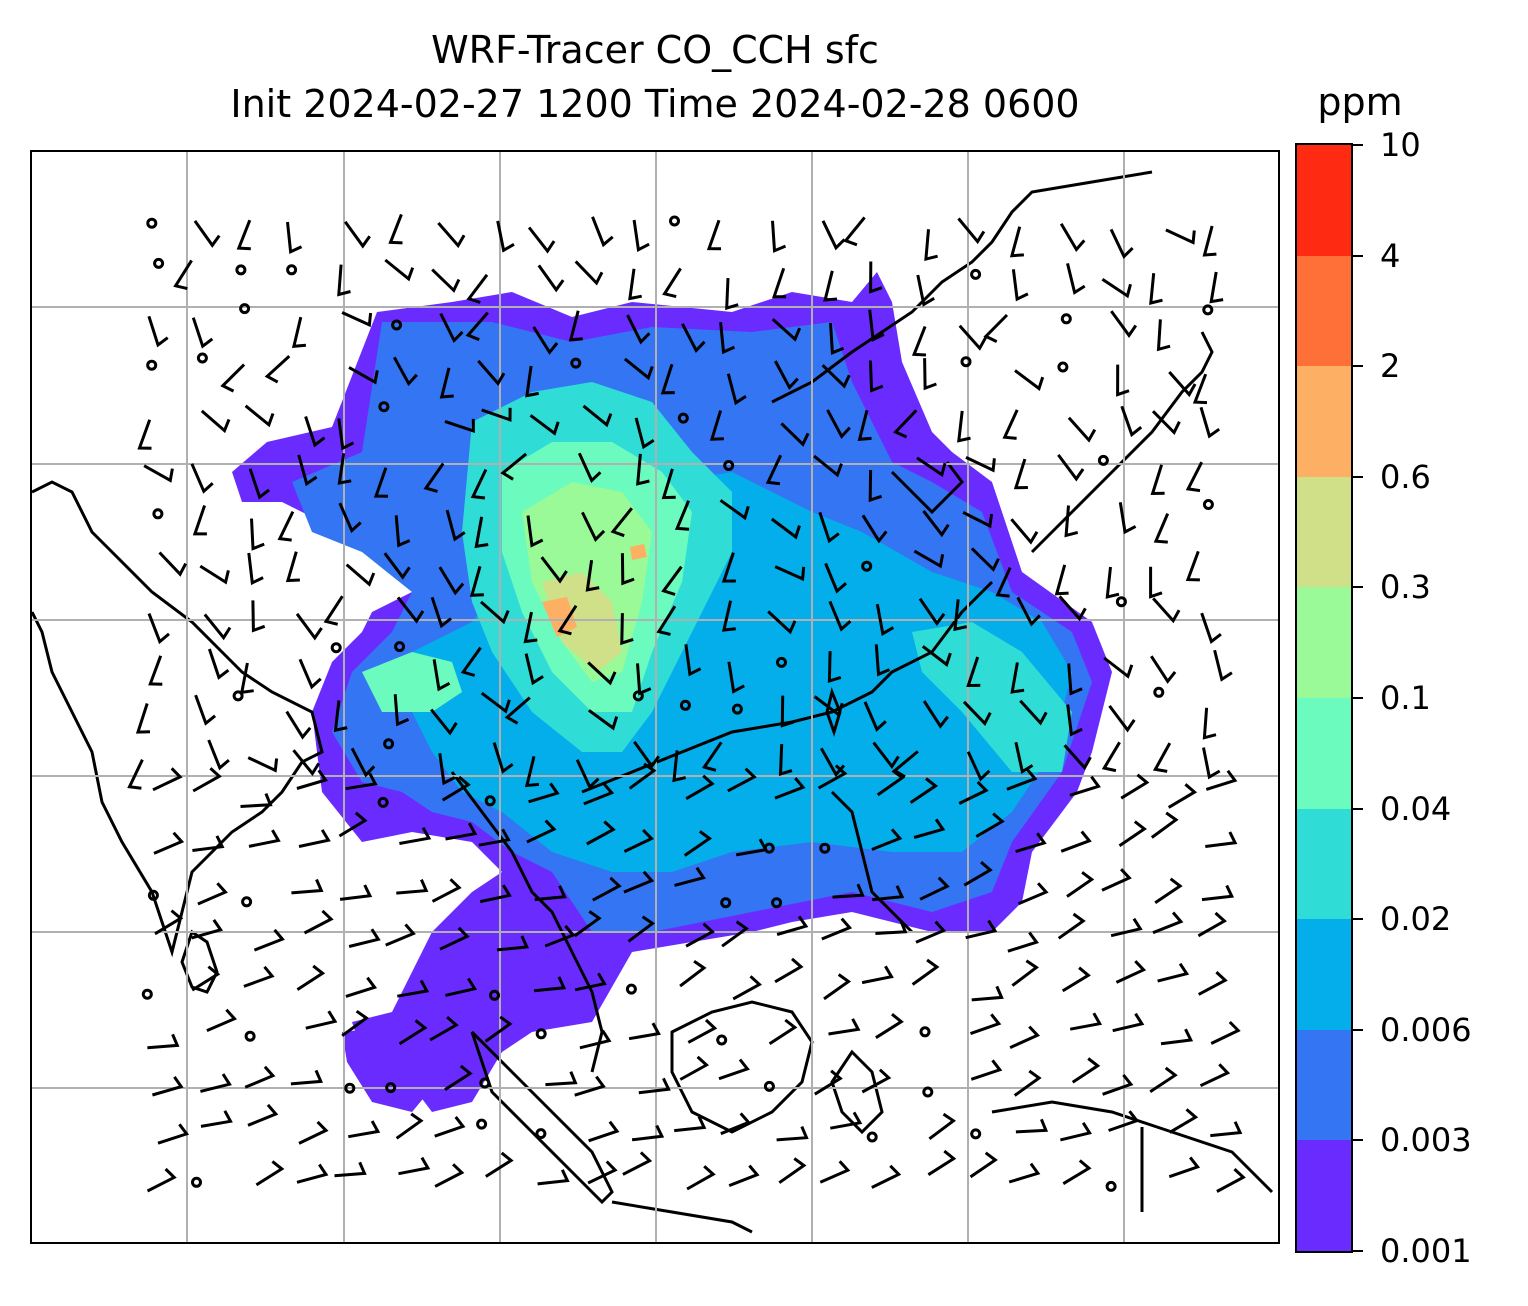  What do you see at coordinates (542, 1117) in the screenshot?
I see `coastline-sumatra` at bounding box center [542, 1117].